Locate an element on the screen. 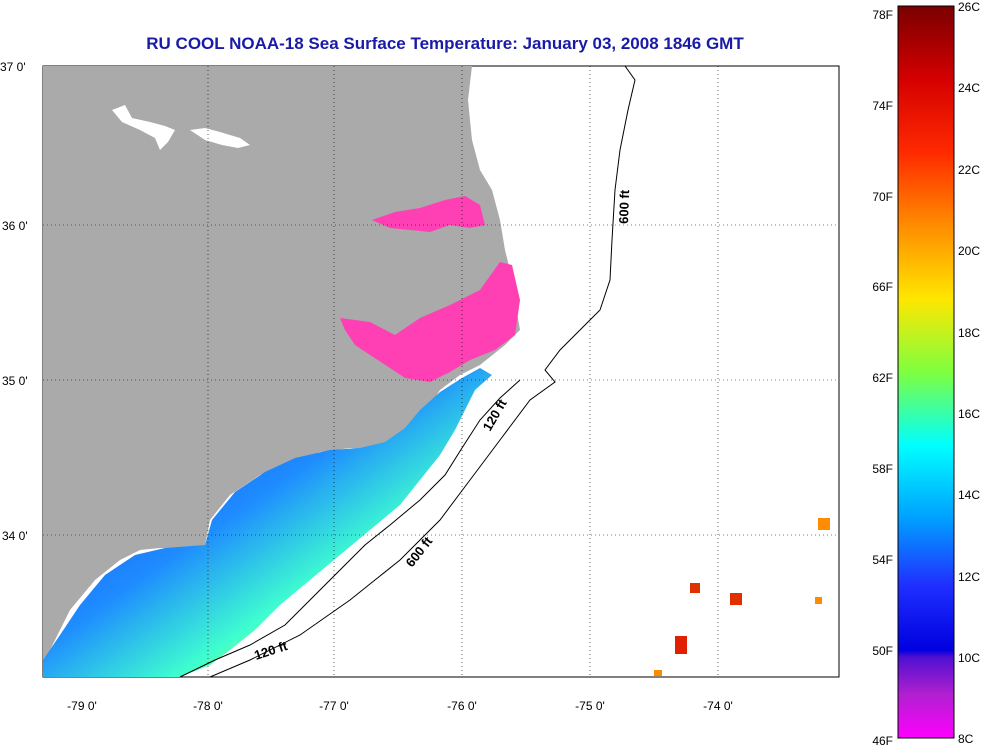 This screenshot has width=984, height=754. contour-label: 600 ft is located at coordinates (624, 206).